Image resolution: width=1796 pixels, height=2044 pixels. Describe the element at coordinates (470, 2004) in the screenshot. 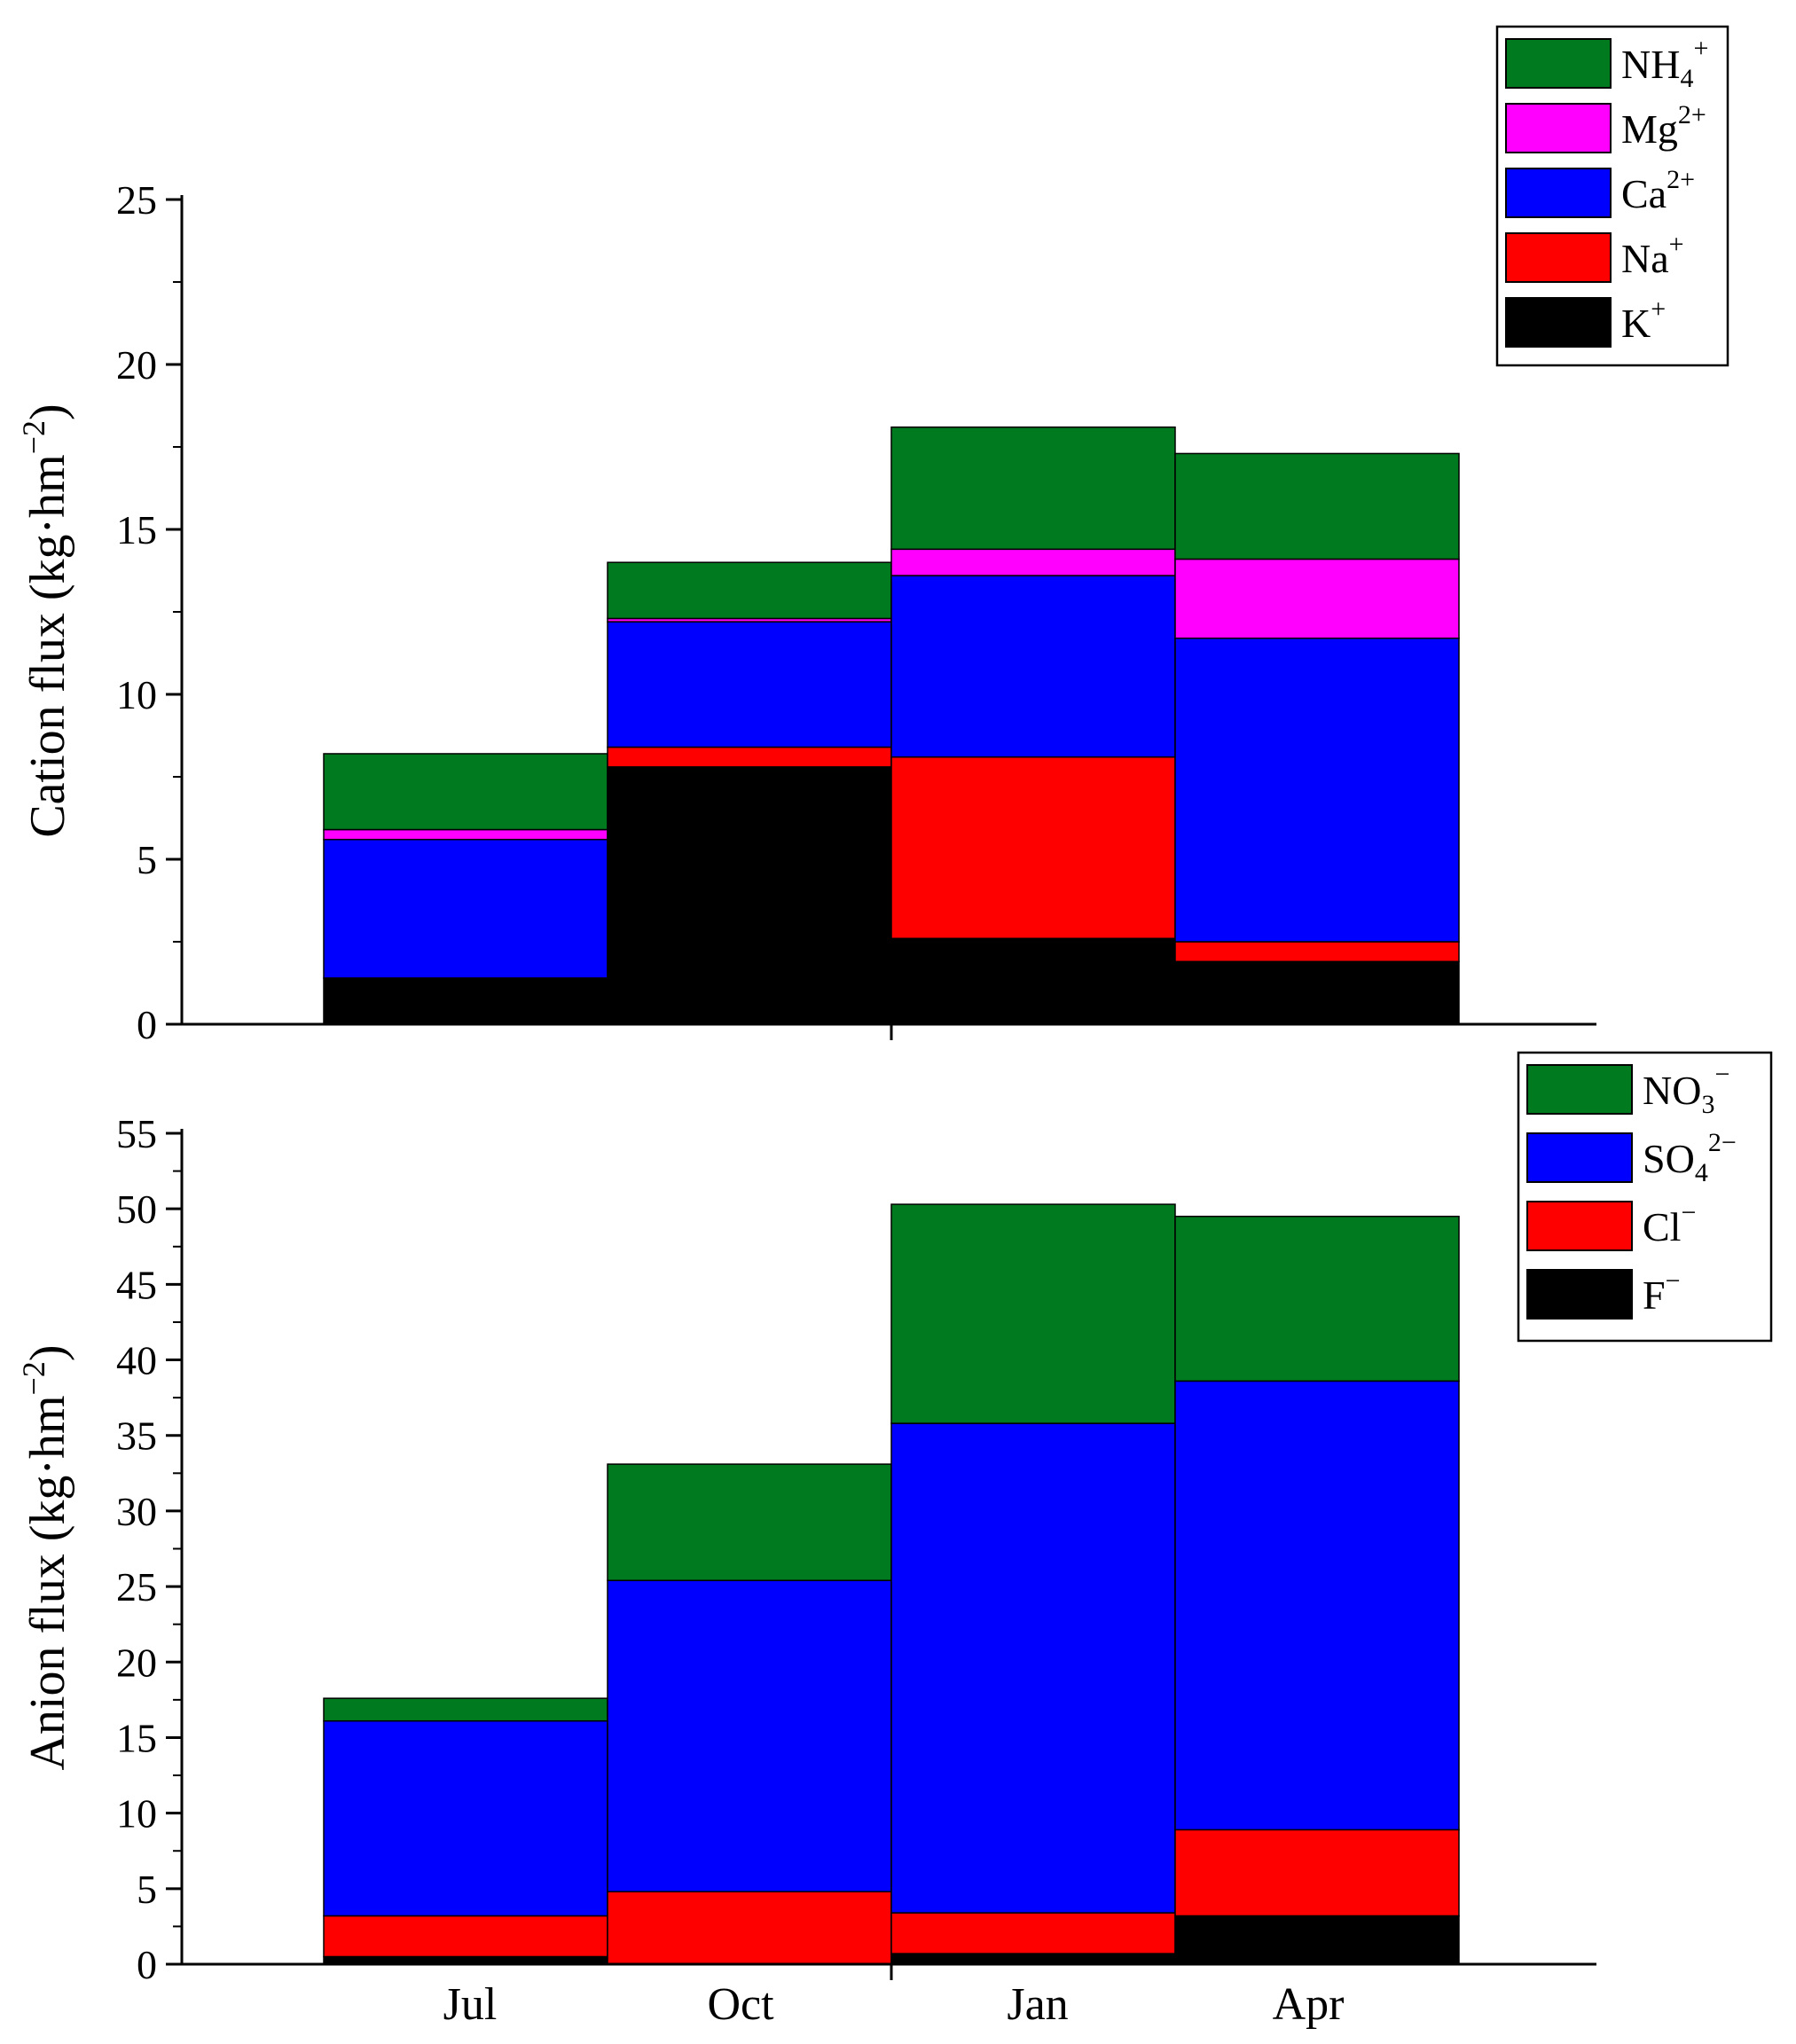

I see `x-category-label: Jul` at that location.